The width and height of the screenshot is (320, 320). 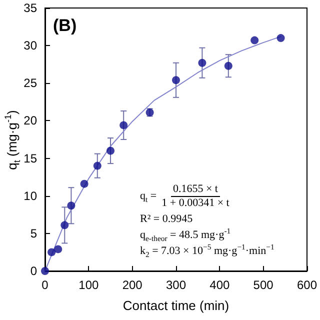 I want to click on x-tick-label: 200, so click(x=132, y=285).